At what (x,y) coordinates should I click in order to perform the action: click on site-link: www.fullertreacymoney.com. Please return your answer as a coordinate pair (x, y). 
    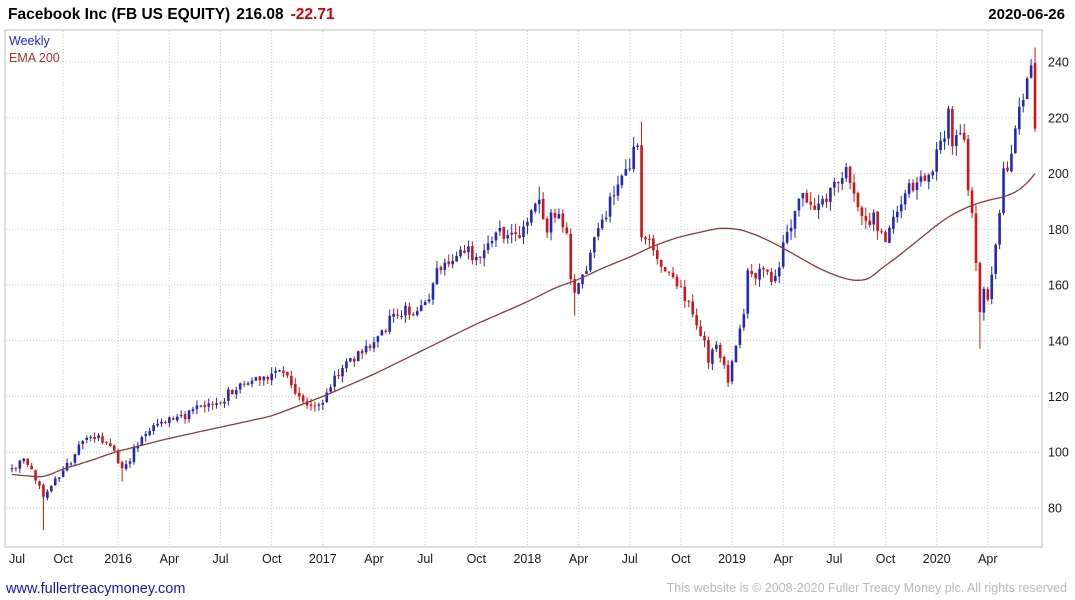
    Looking at the image, I should click on (96, 589).